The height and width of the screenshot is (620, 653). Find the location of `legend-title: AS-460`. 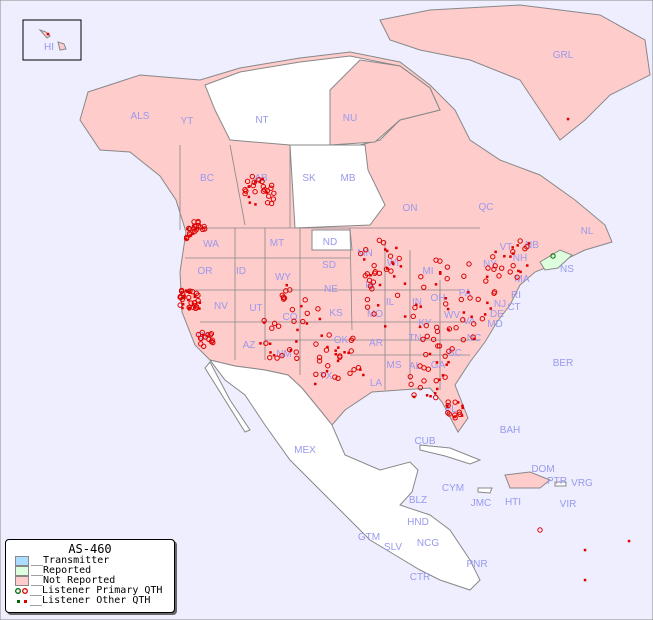

legend-title: AS-460 is located at coordinates (90, 549).